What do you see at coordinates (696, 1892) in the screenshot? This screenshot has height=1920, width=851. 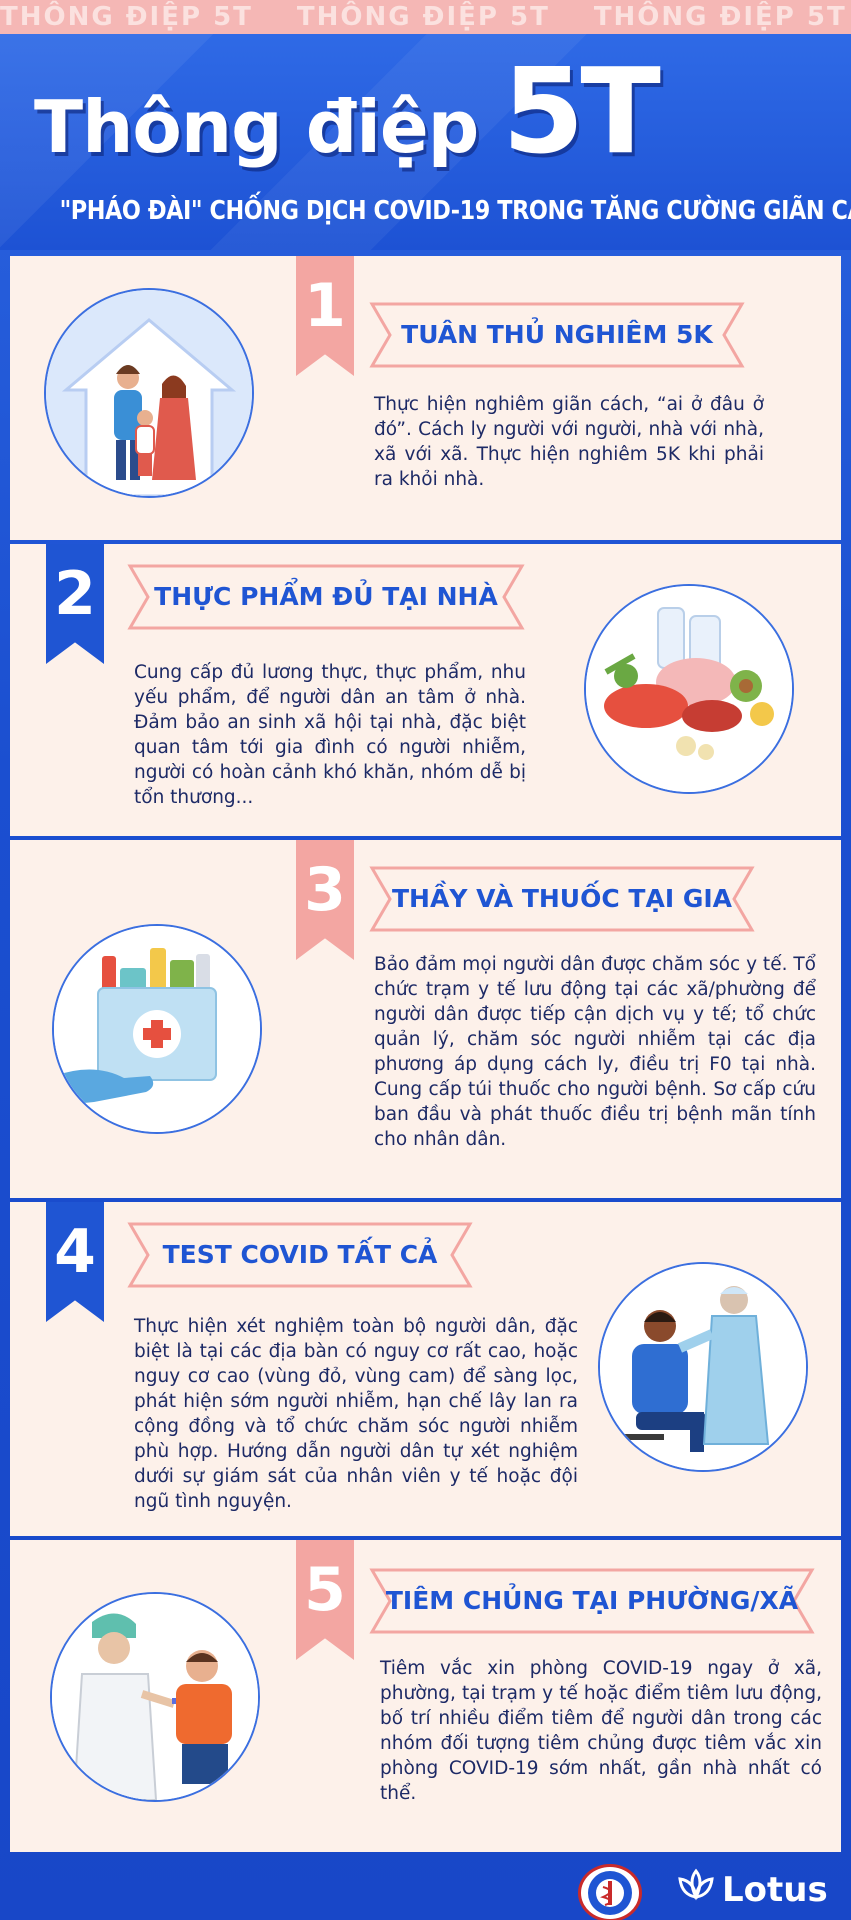 I see `lotus-flower-icon` at bounding box center [696, 1892].